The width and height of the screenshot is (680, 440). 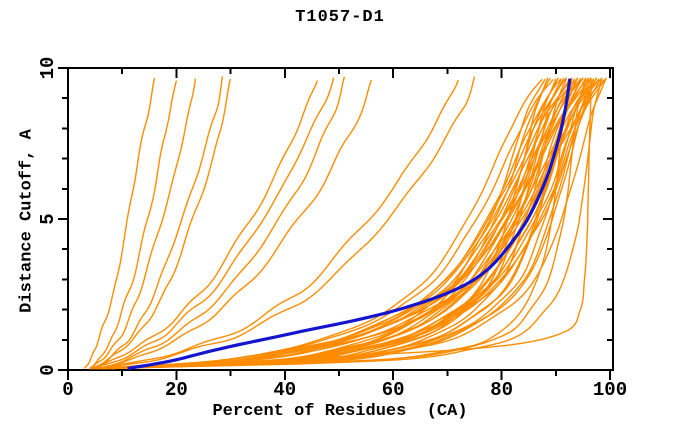 What do you see at coordinates (340, 17) in the screenshot?
I see `plot-title: T1057-D1` at bounding box center [340, 17].